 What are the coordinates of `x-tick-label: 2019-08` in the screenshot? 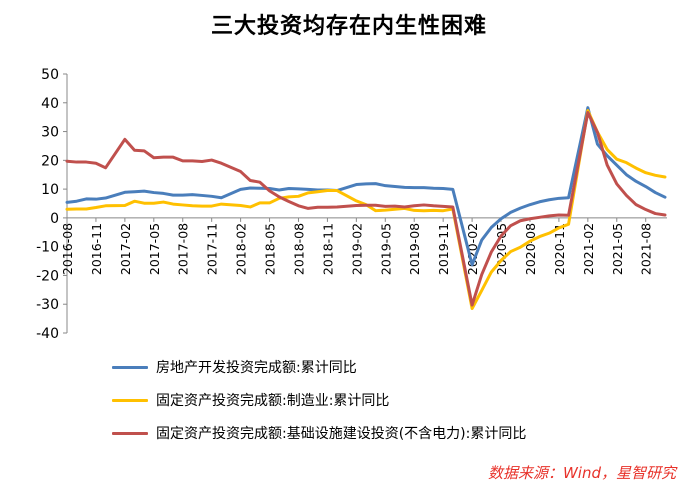 It's located at (414, 249).